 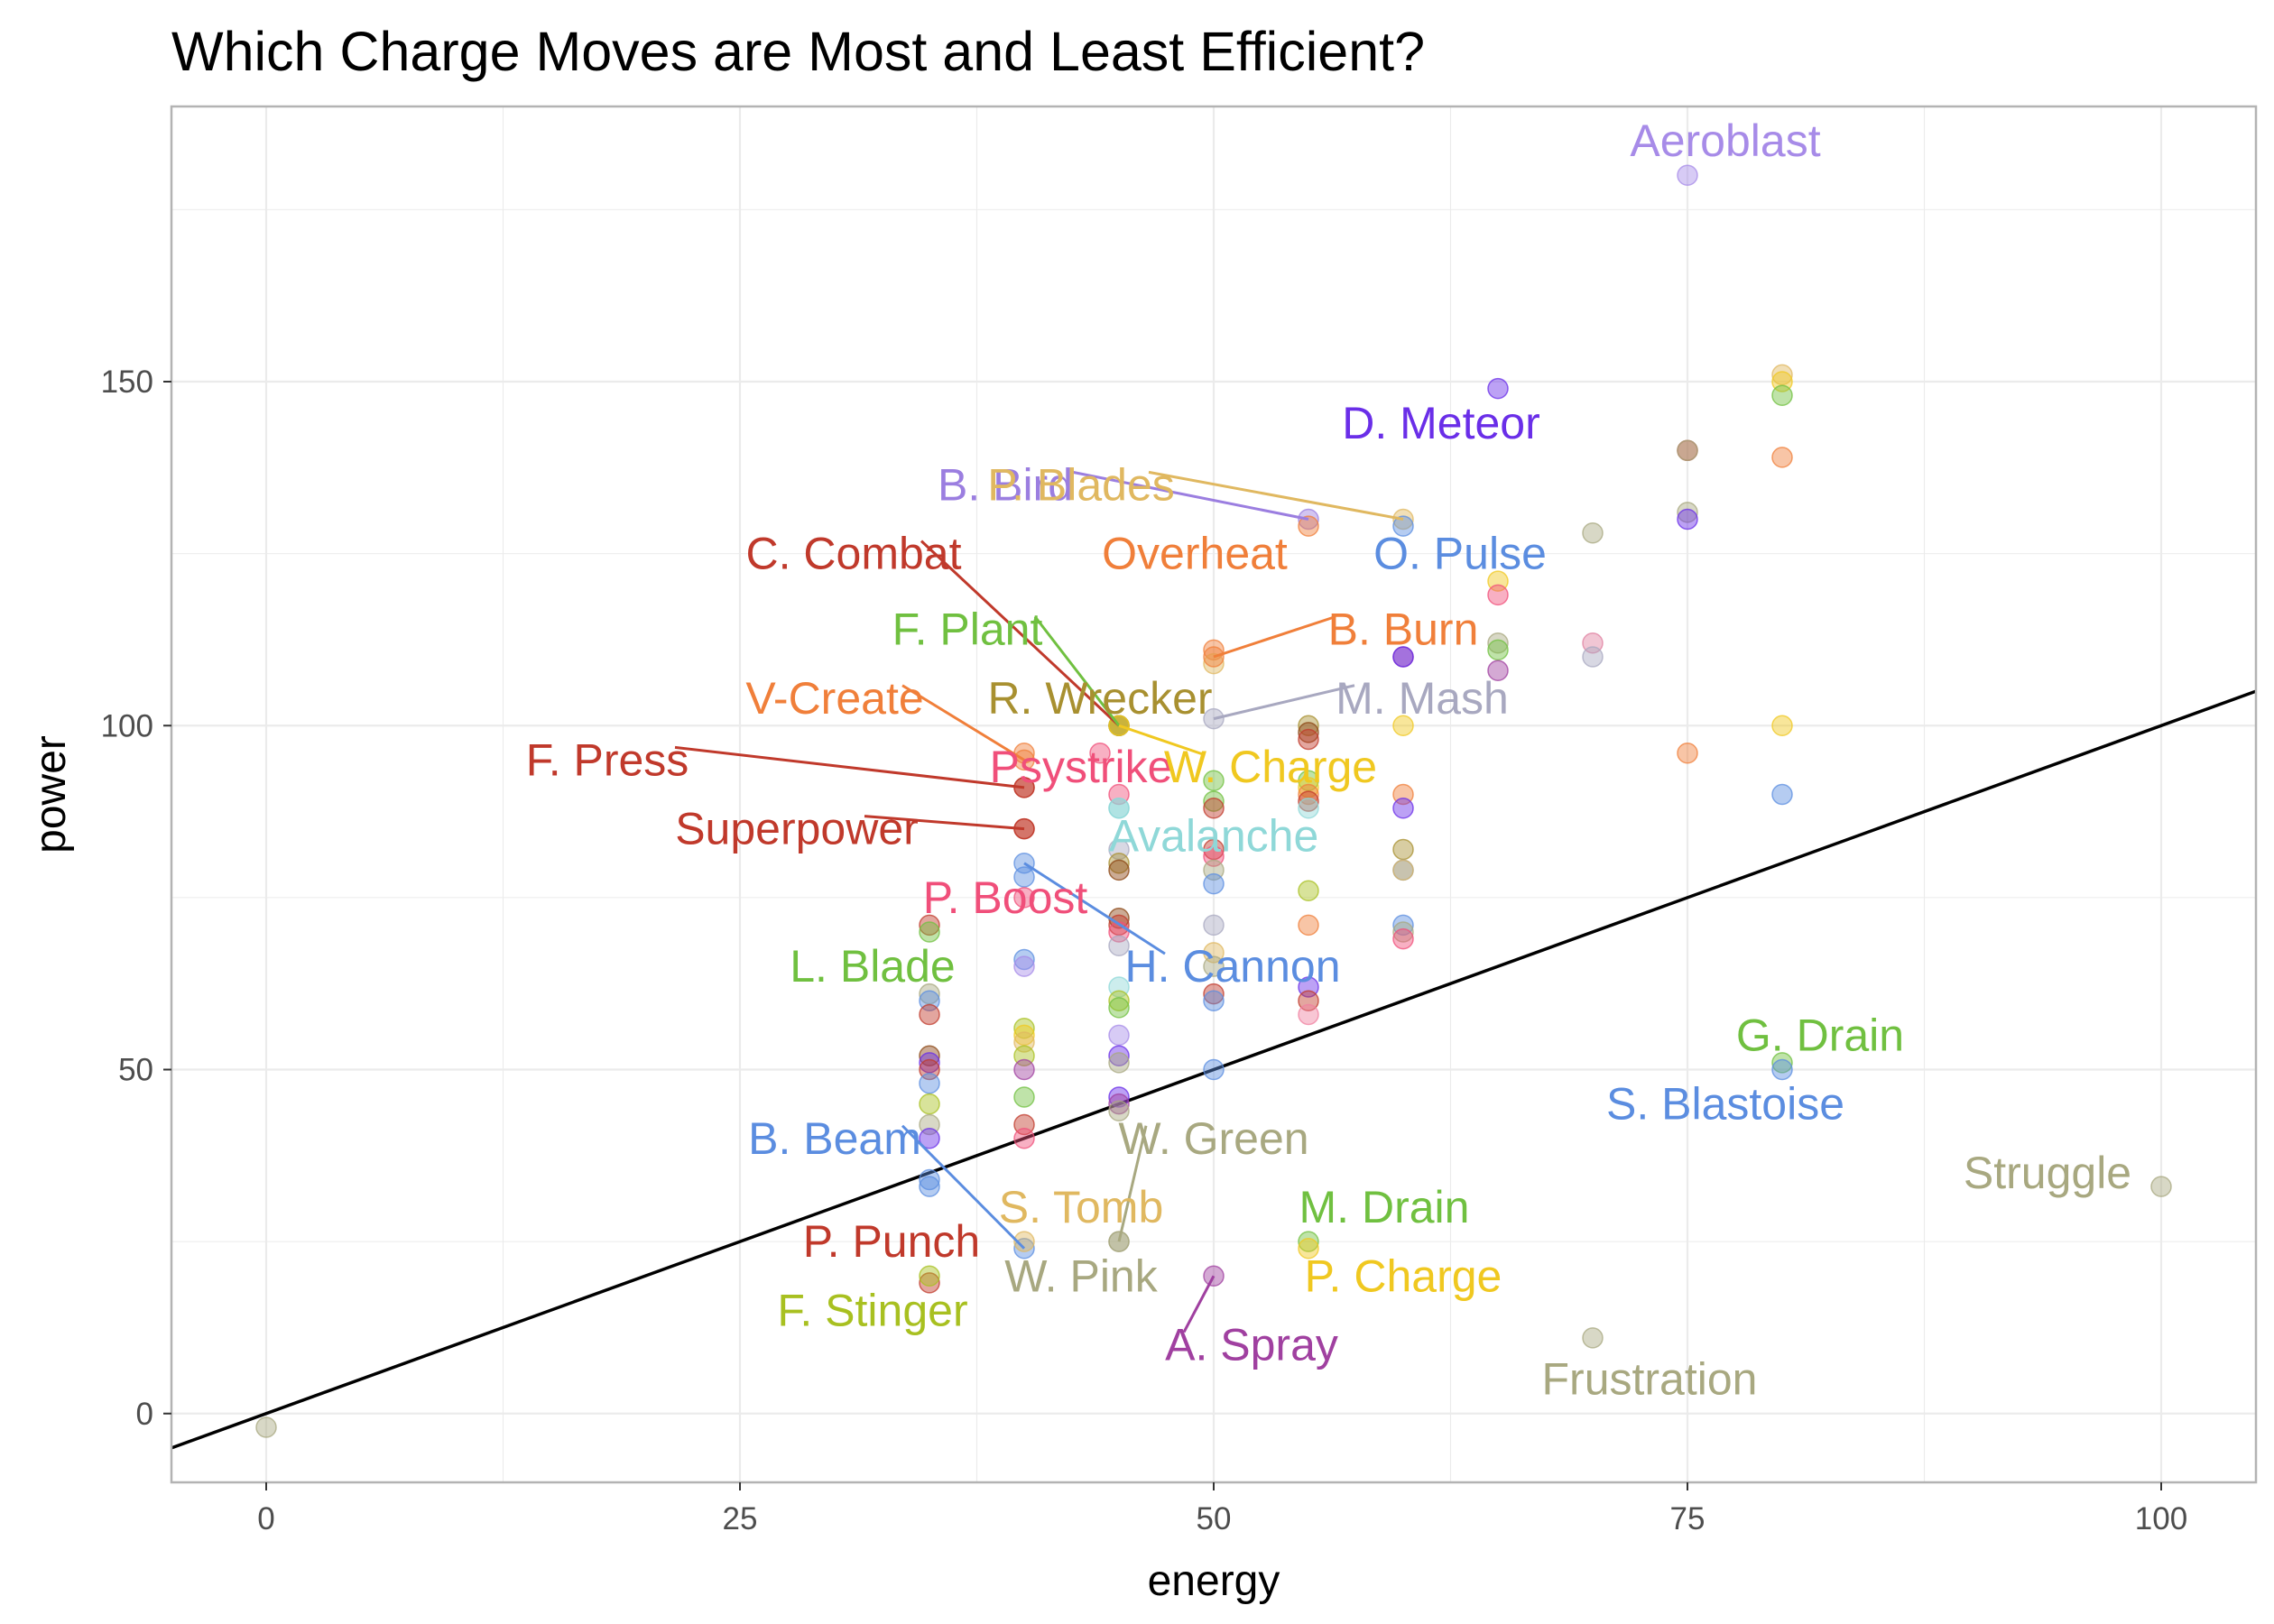 What do you see at coordinates (1385, 1207) in the screenshot?
I see `point-label: M. Drain` at bounding box center [1385, 1207].